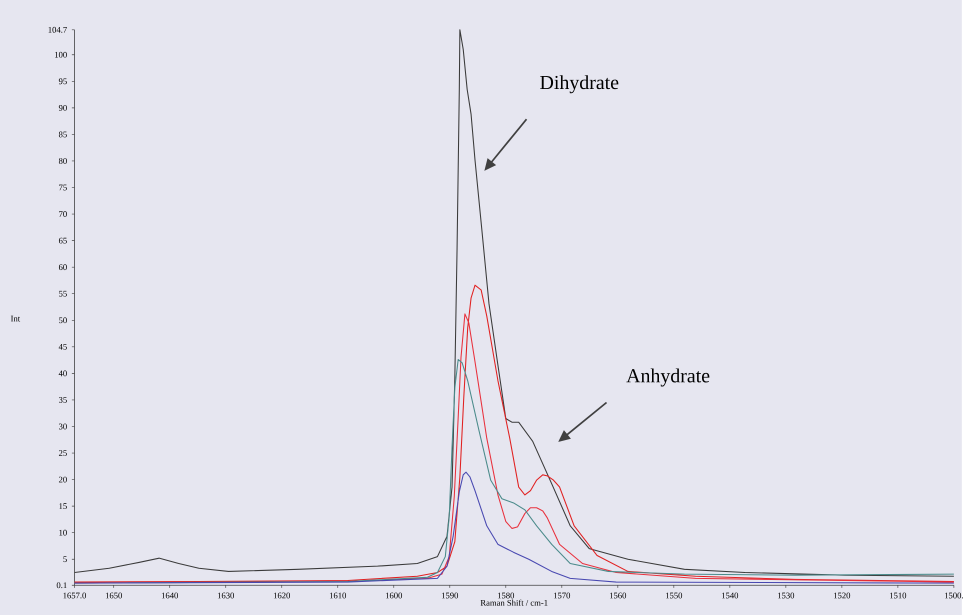 The width and height of the screenshot is (968, 615). Describe the element at coordinates (226, 595) in the screenshot. I see `x-tick-label: 1630` at that location.